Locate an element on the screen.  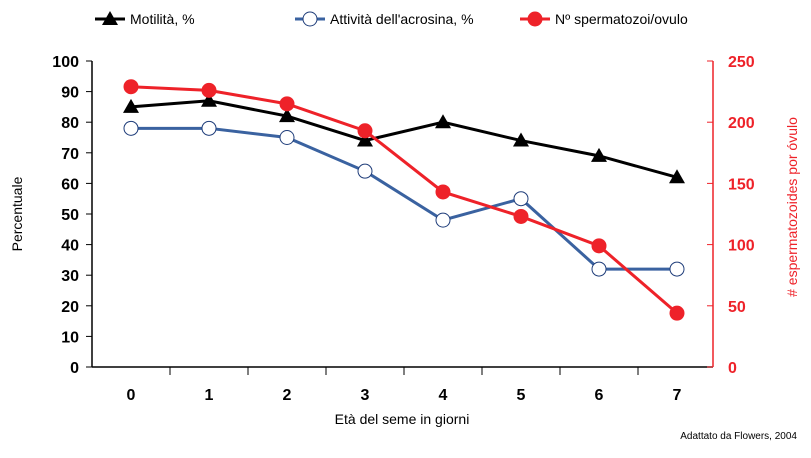
x-tick-label: 5 is located at coordinates (521, 395).